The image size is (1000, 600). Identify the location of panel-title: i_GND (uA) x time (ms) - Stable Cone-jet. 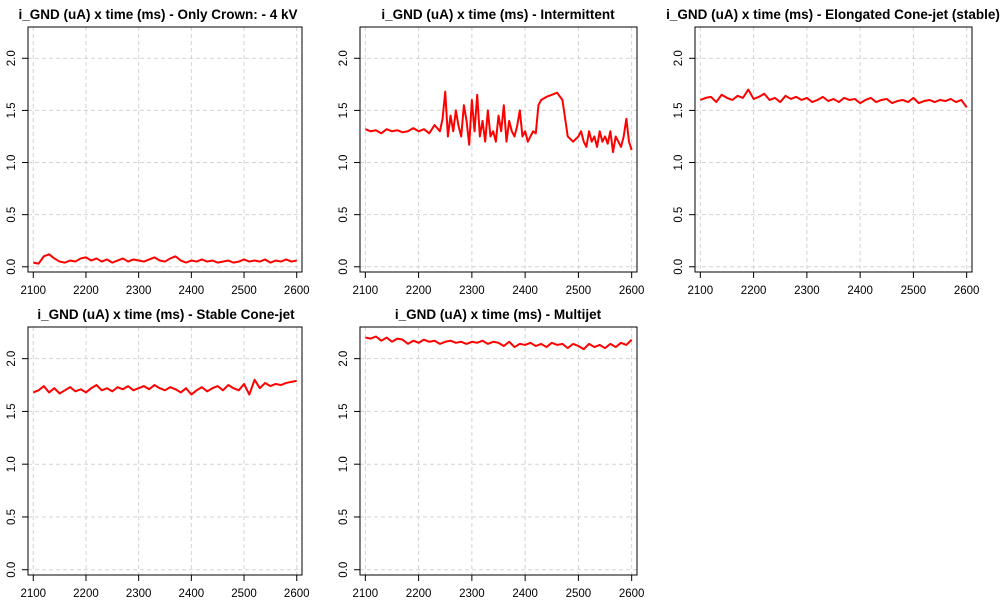
(166, 314).